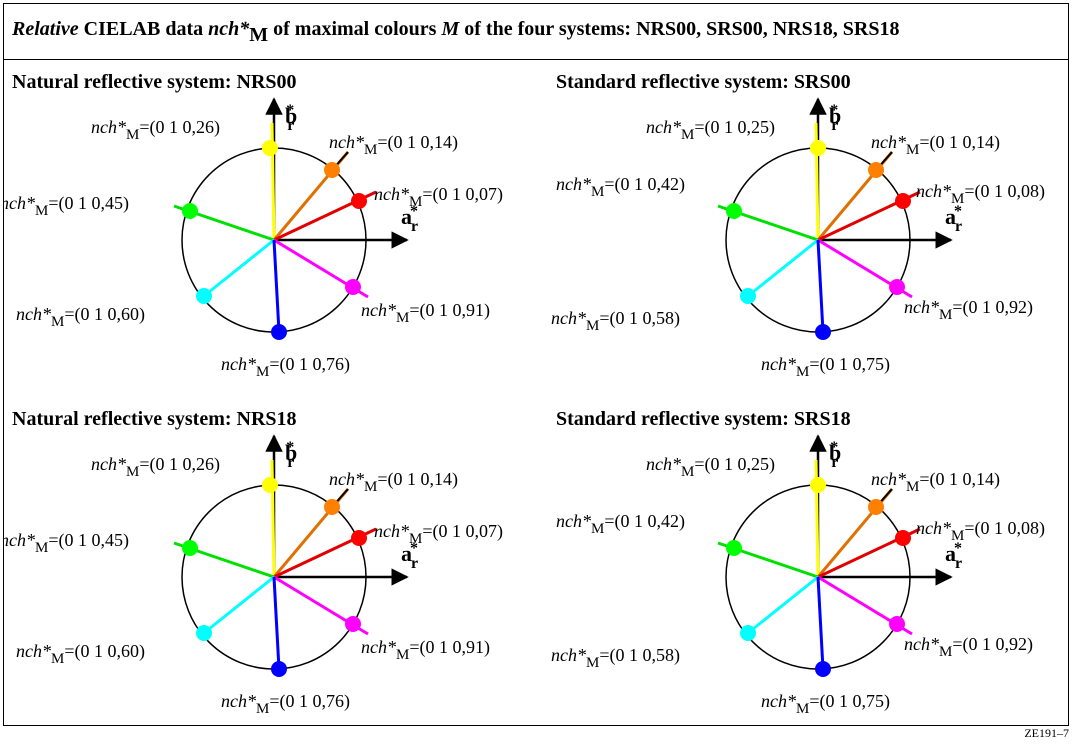  Describe the element at coordinates (393, 145) in the screenshot. I see `panel-1-label-orange: nch*M=(0 1 0,14)` at that location.